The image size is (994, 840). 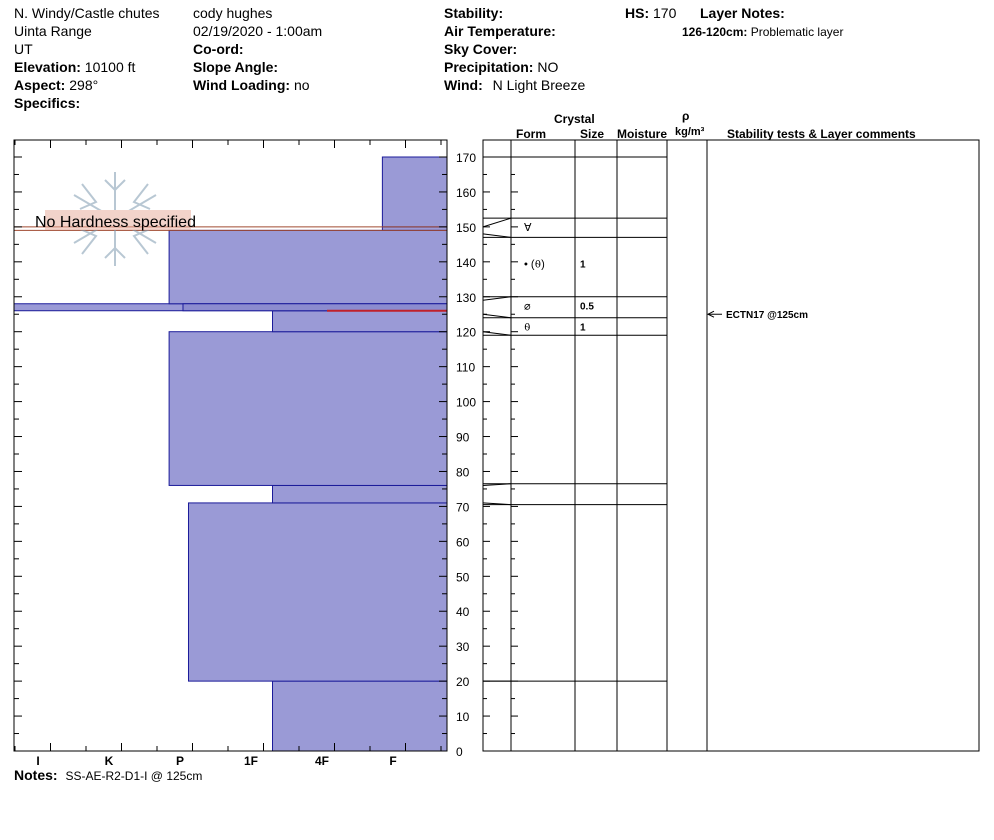 I want to click on aspect-value: 298°, so click(x=84, y=85).